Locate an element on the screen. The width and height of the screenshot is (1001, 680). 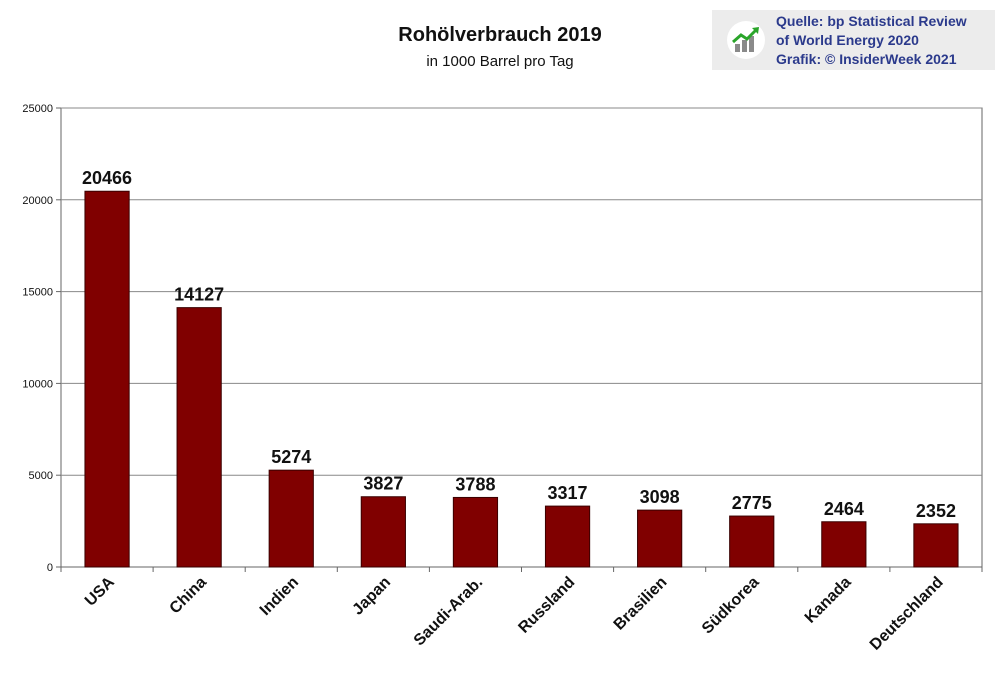
data-label: 3788 is located at coordinates (475, 484).